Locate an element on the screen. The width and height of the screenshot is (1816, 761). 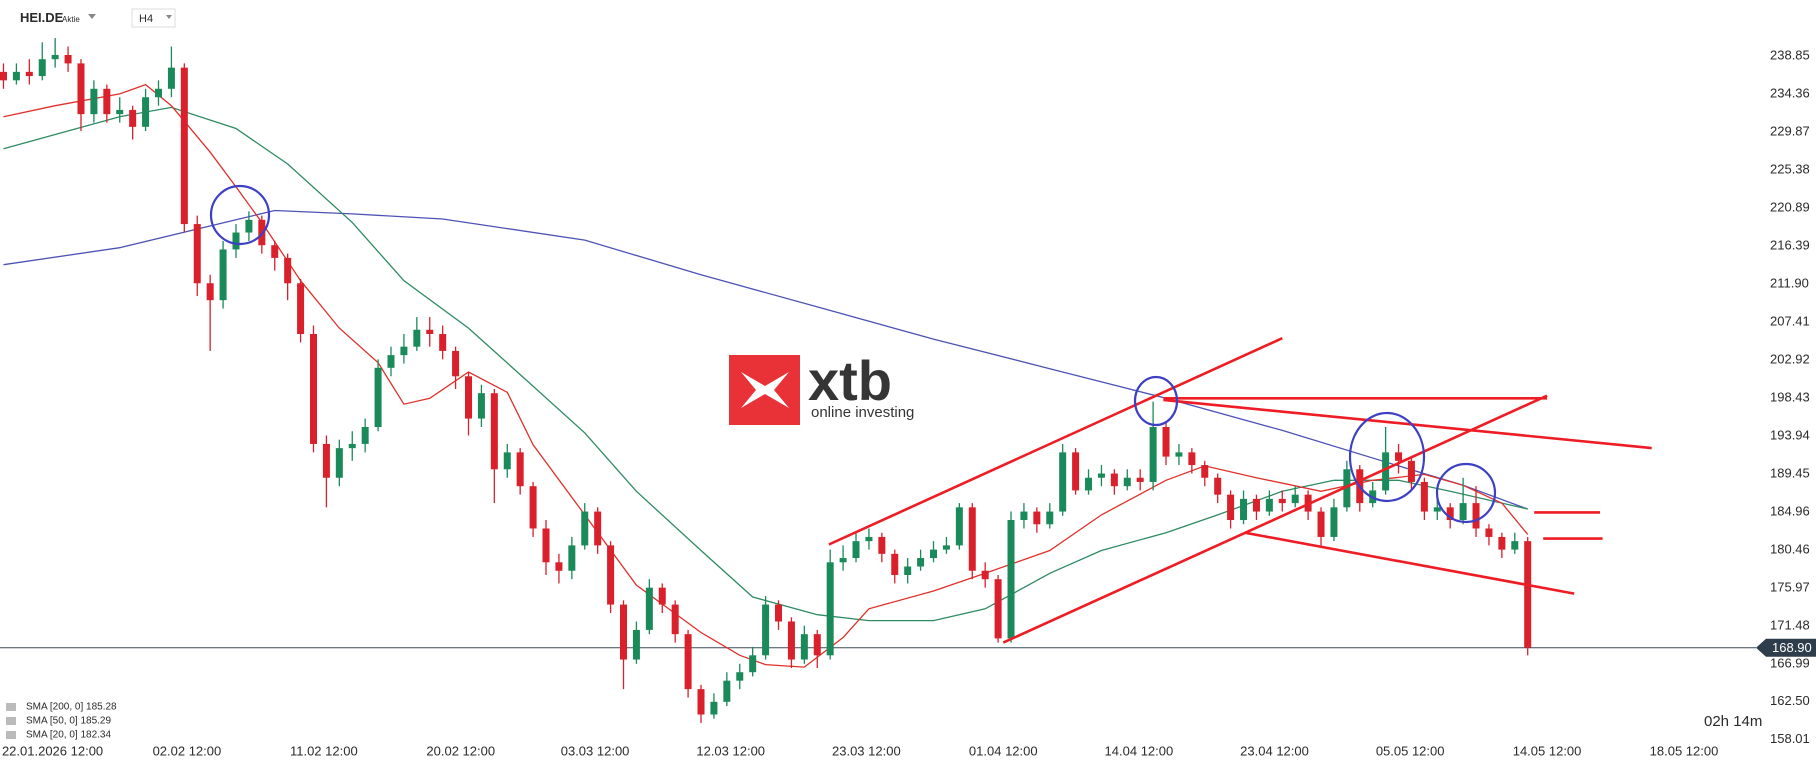
countdown: 02h 14m is located at coordinates (1733, 721).